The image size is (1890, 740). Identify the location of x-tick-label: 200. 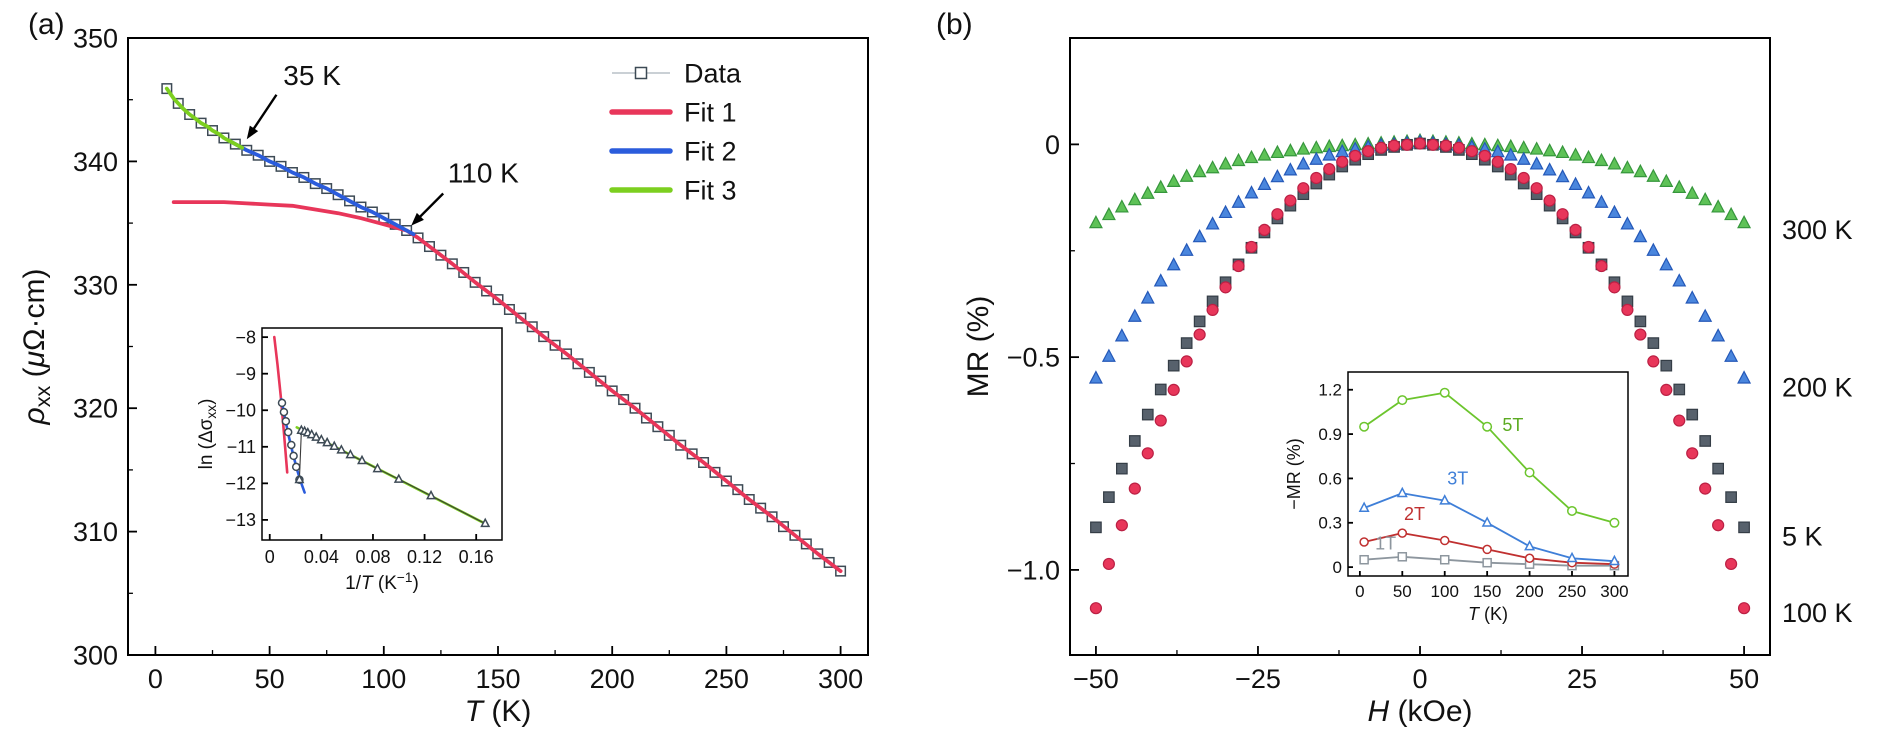
(1529, 591).